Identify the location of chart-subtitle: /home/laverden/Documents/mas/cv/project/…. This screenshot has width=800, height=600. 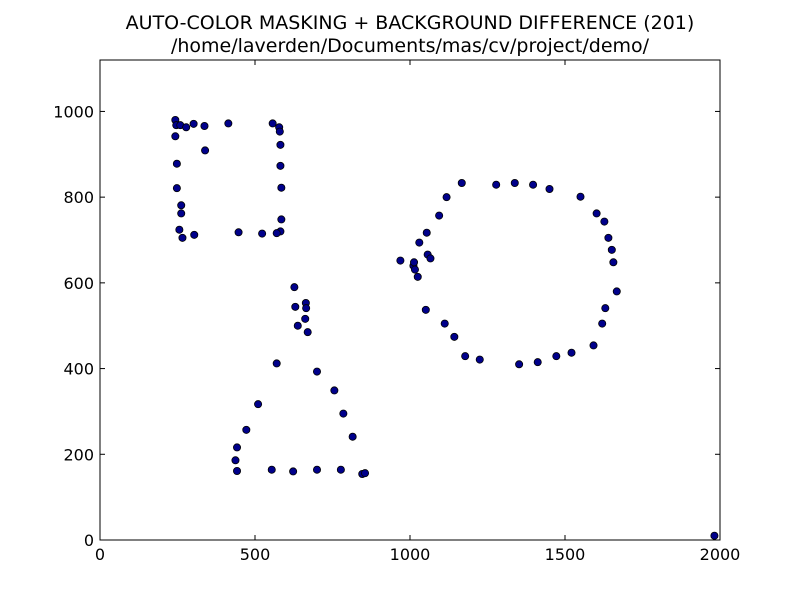
(410, 46).